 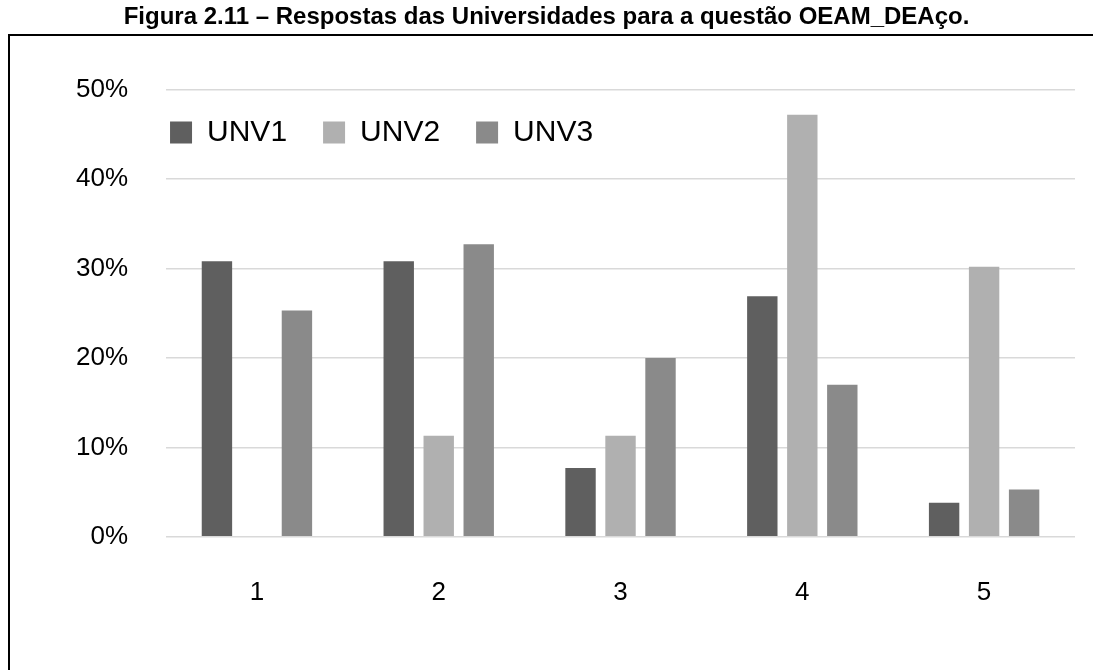 I want to click on y-tick-label: 0%, so click(x=109, y=534).